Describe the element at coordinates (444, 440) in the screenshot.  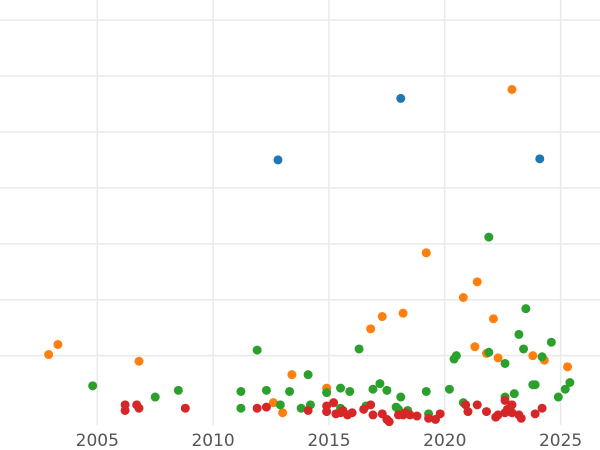
I see `x-tick-label: 2020` at that location.